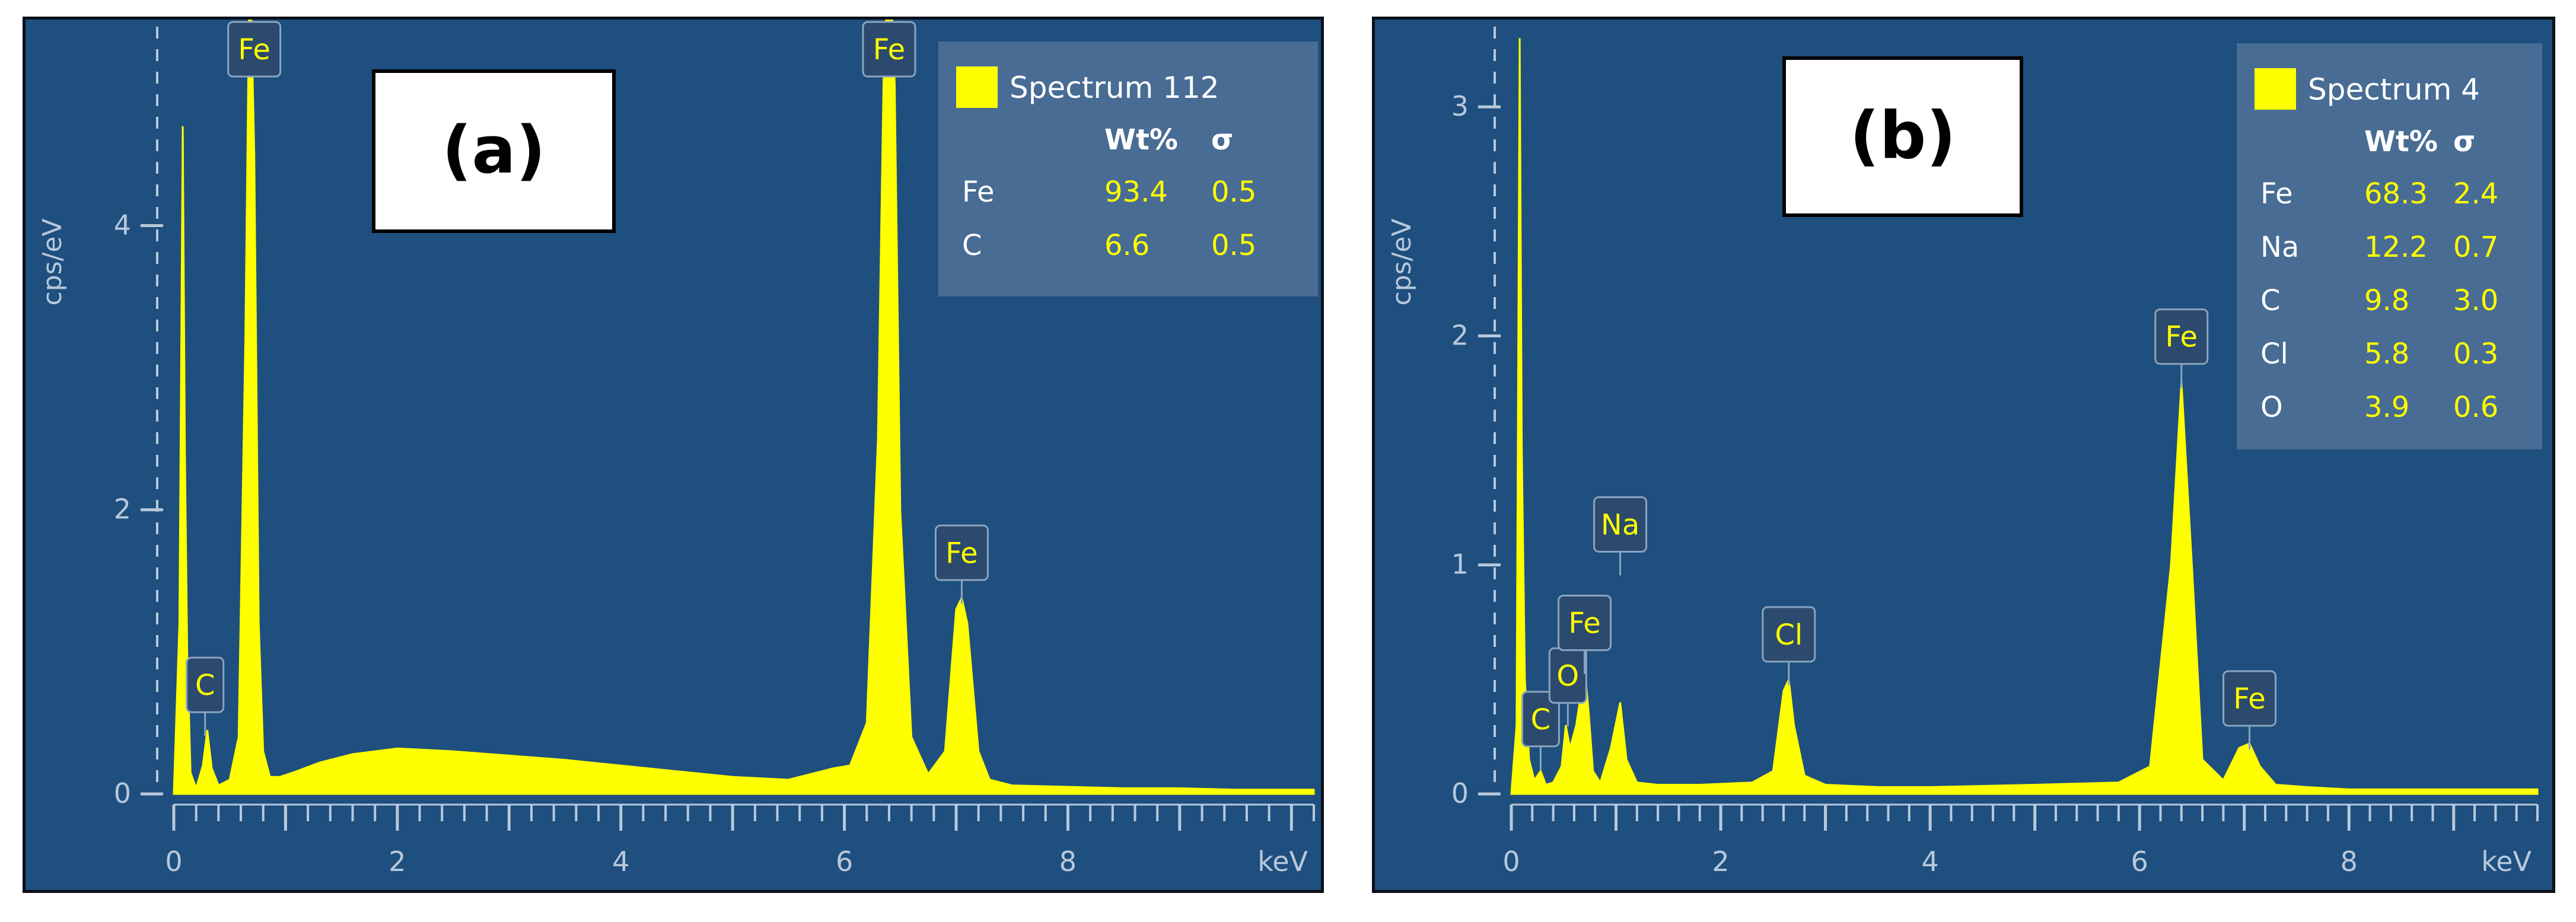  Describe the element at coordinates (2475, 300) in the screenshot. I see `legend-sigma-value: 3.0` at that location.